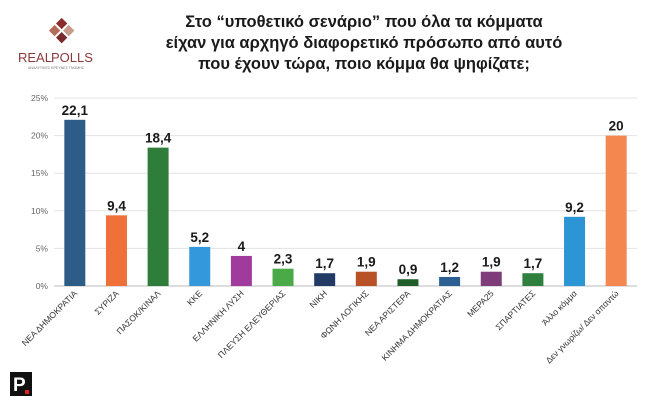 This screenshot has height=405, width=650. What do you see at coordinates (56, 68) in the screenshot?
I see `logo-tagline: ΑΝΑΛΥΤΙΚΕΣ ΕΡΕΥΝΕΣ ΓΝΩΜΗΣ` at bounding box center [56, 68].